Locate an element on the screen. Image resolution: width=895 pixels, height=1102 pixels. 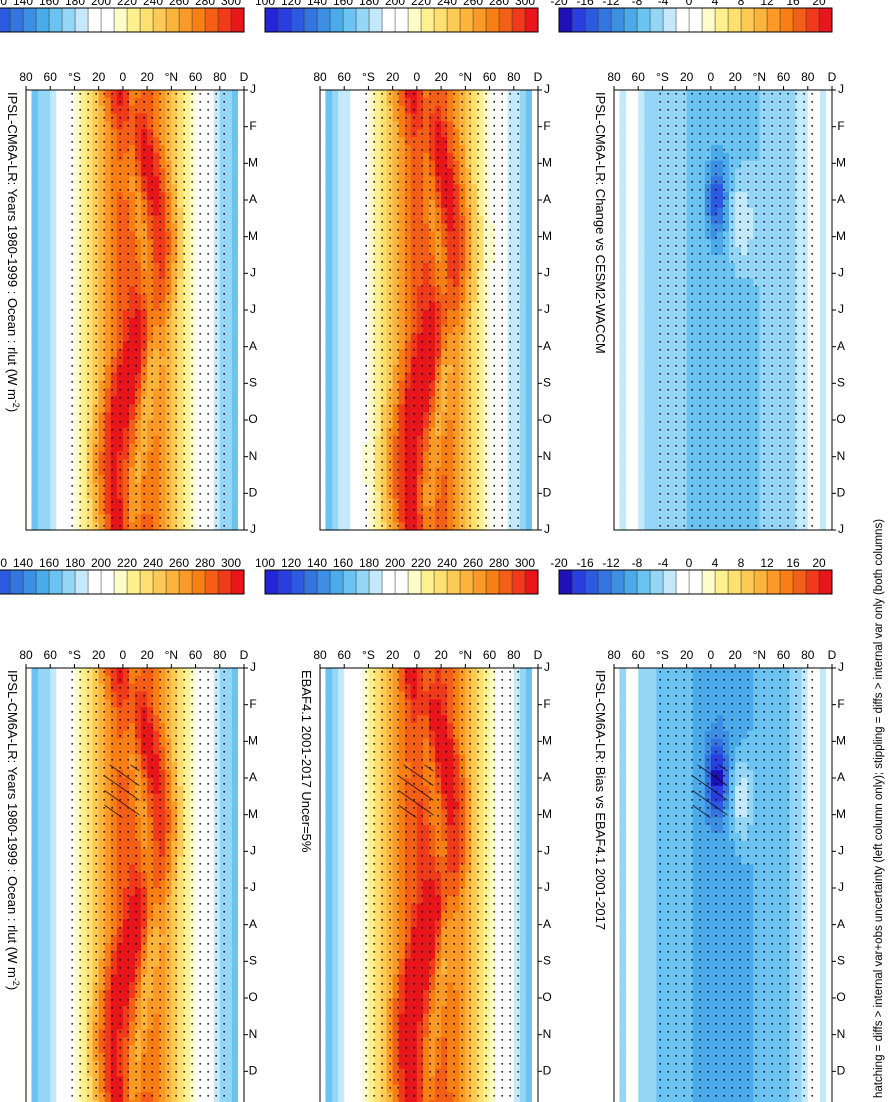
colorbar-label: 300 is located at coordinates (231, 563).